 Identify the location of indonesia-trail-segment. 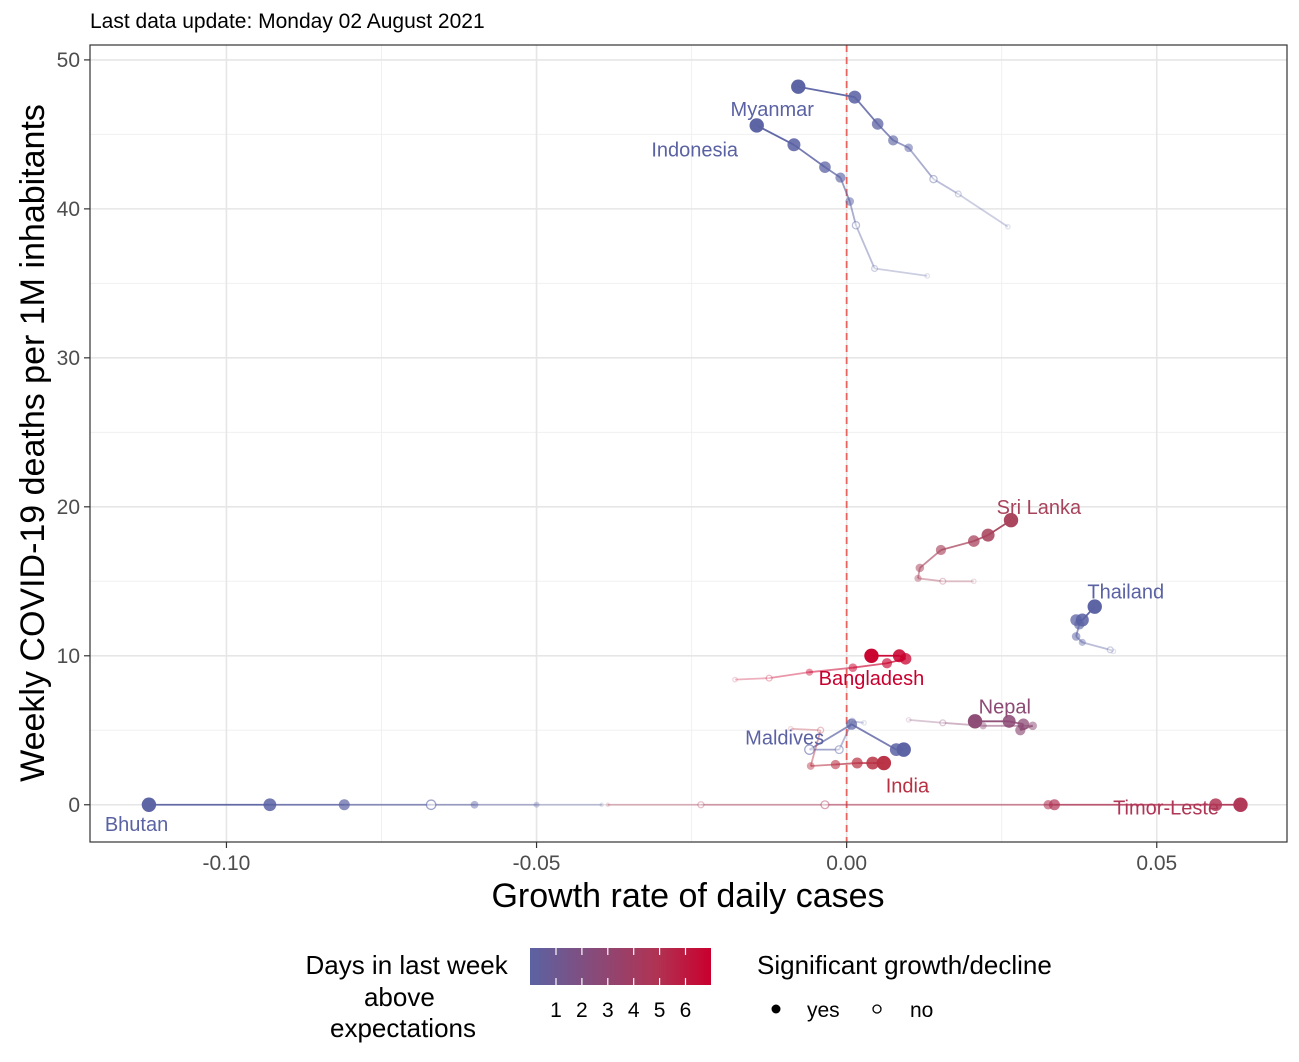
(865, 246).